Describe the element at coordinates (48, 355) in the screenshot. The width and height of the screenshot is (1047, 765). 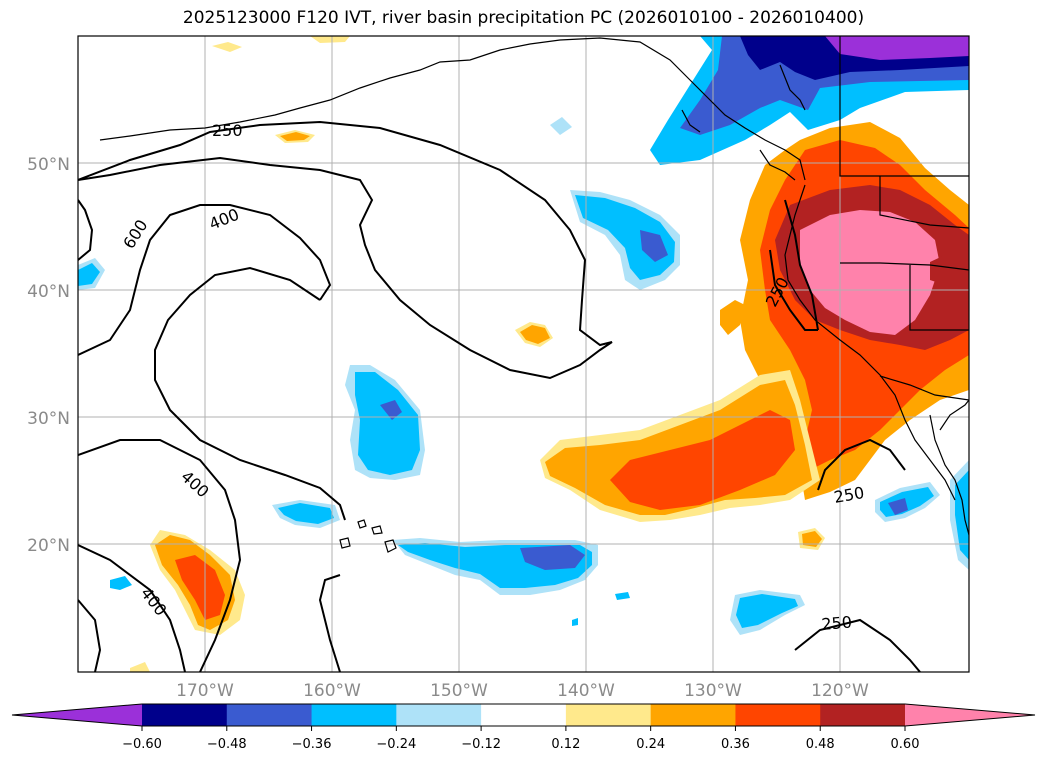
I see `latitude-labels: 50°N 40°N 30°N 20°N` at that location.